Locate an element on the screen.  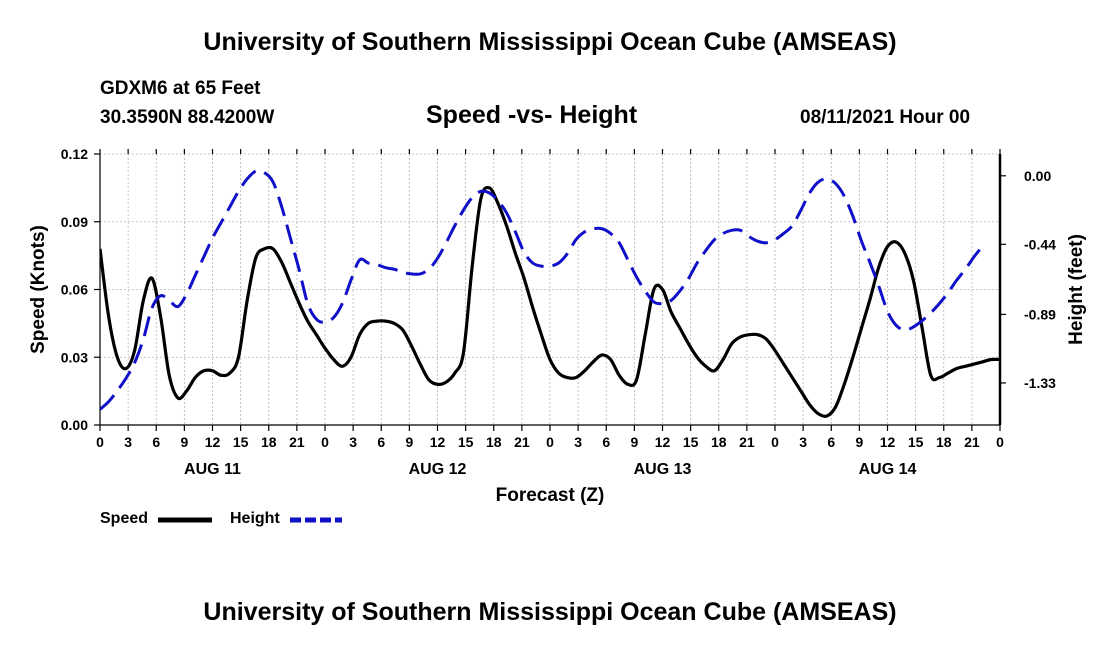
station-label: GDXM6 at 65 Feet is located at coordinates (180, 88).